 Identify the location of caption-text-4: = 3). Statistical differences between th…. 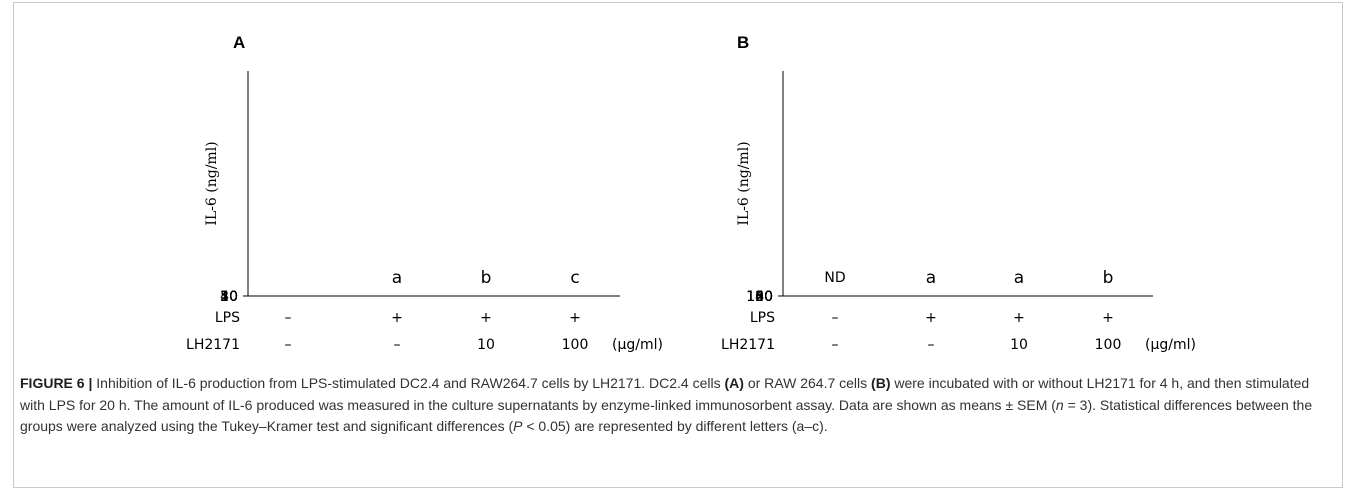
(666, 415).